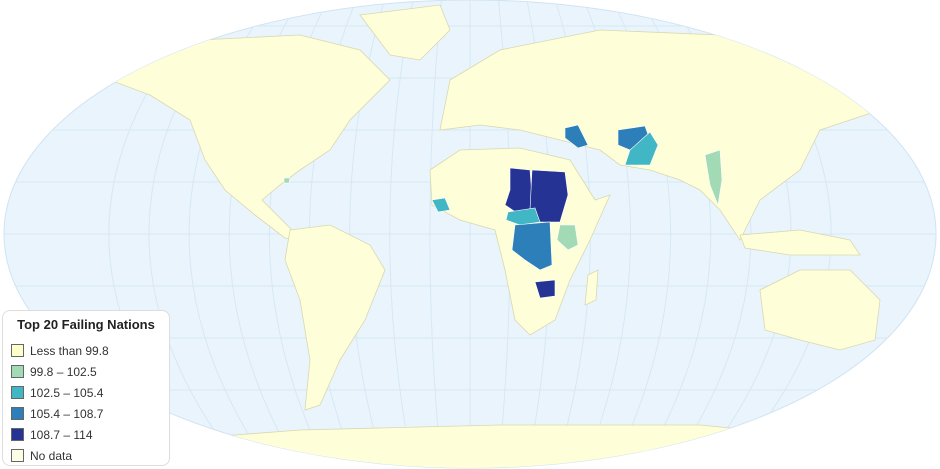  What do you see at coordinates (567, 237) in the screenshot?
I see `region-kenya` at bounding box center [567, 237].